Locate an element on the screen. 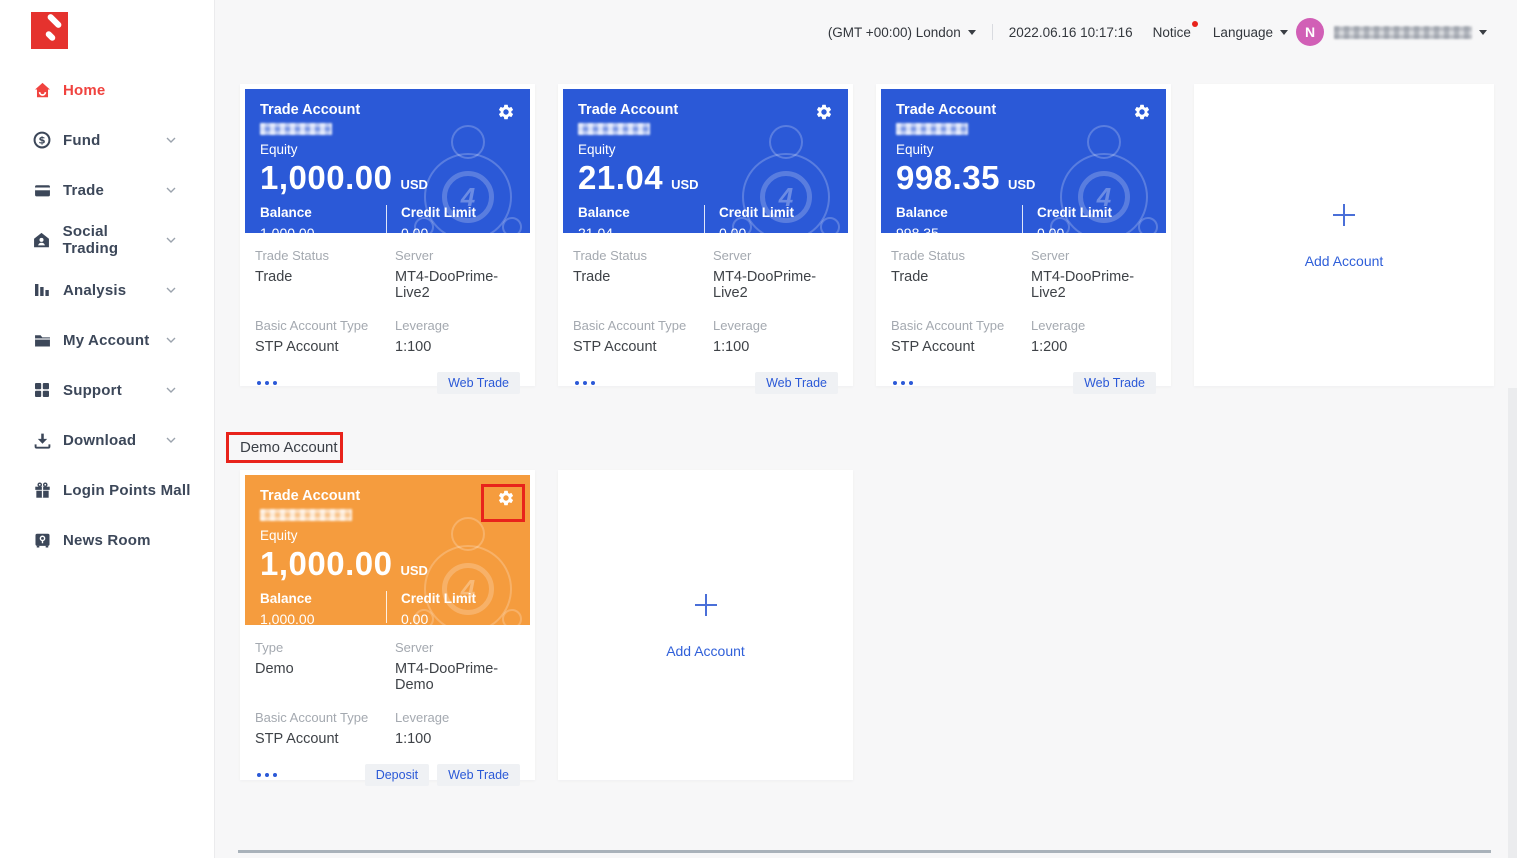 This screenshot has height=858, width=1517. sidebar-item-analysis: Analysis is located at coordinates (107, 290).